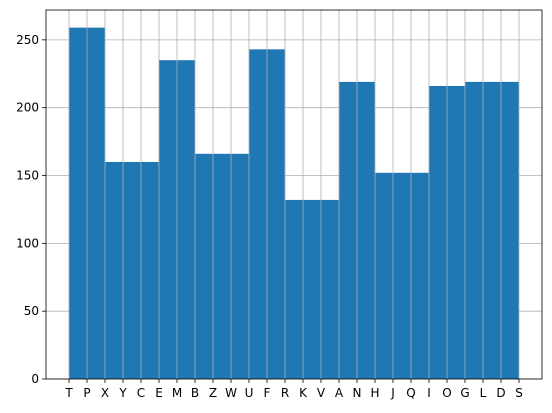 The height and width of the screenshot is (413, 552). Describe the element at coordinates (321, 393) in the screenshot. I see `x-tick-label: V` at that location.